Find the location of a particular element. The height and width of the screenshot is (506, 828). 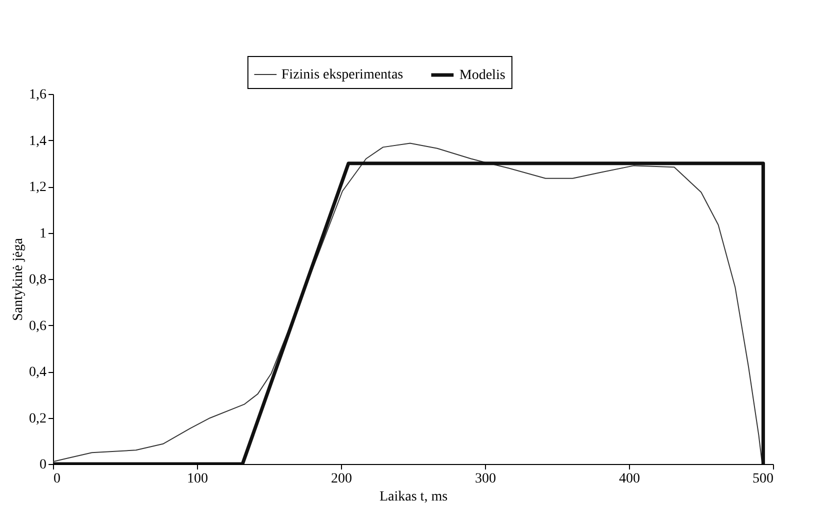

y-tick-label: 1,4 is located at coordinates (37, 141).